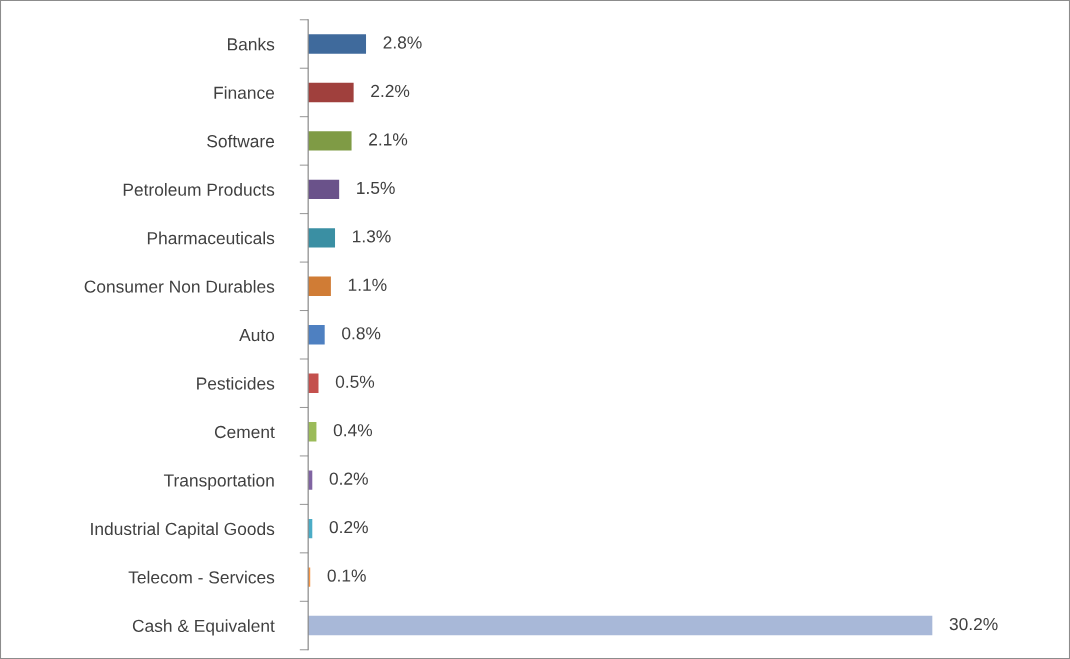 The width and height of the screenshot is (1070, 659). Describe the element at coordinates (402, 42) in the screenshot. I see `data-label: 2.8%` at that location.